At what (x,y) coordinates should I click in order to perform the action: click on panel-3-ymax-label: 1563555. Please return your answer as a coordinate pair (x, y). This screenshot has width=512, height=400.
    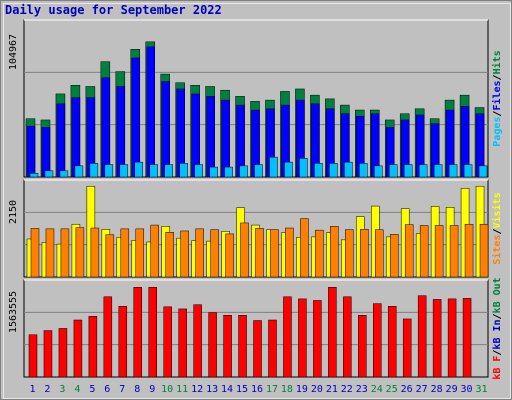
    Looking at the image, I should click on (13, 312).